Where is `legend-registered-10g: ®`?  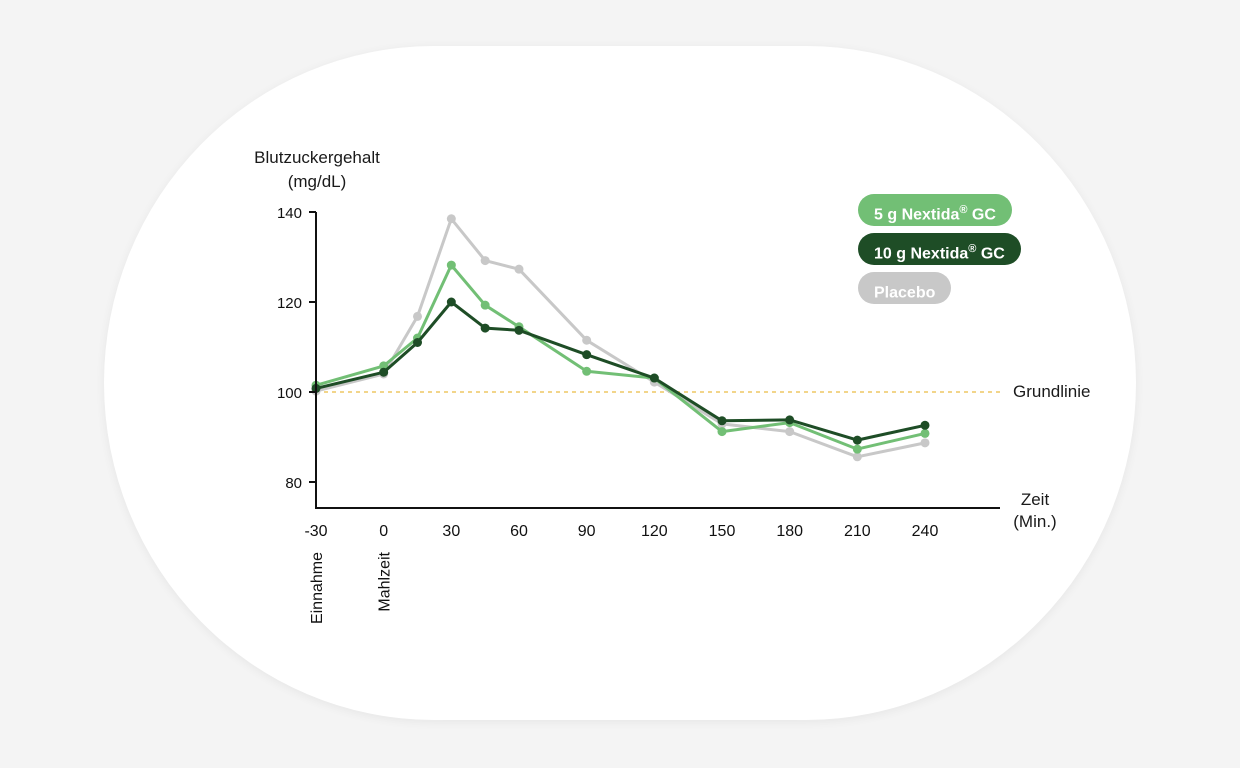 legend-registered-10g: ® is located at coordinates (972, 249).